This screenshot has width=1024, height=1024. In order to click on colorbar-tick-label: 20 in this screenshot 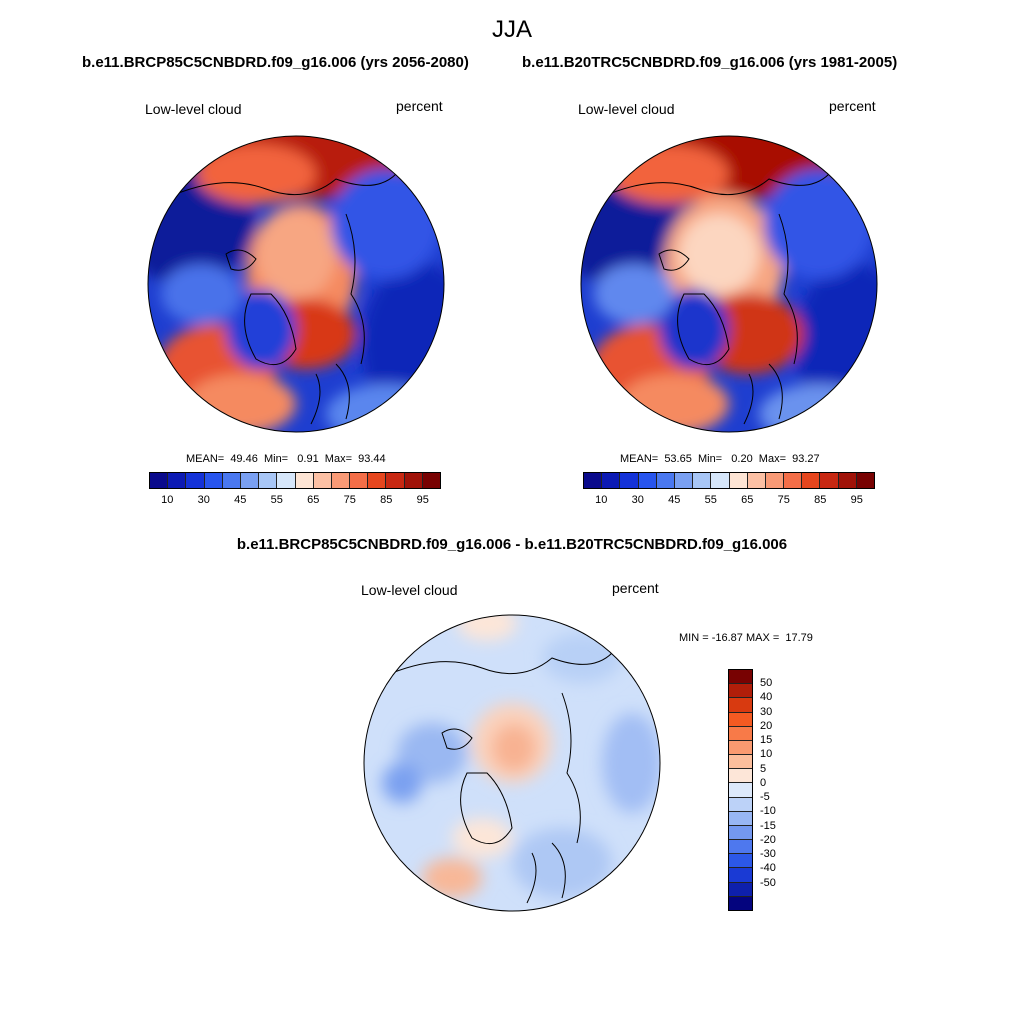, I will do `click(766, 725)`.